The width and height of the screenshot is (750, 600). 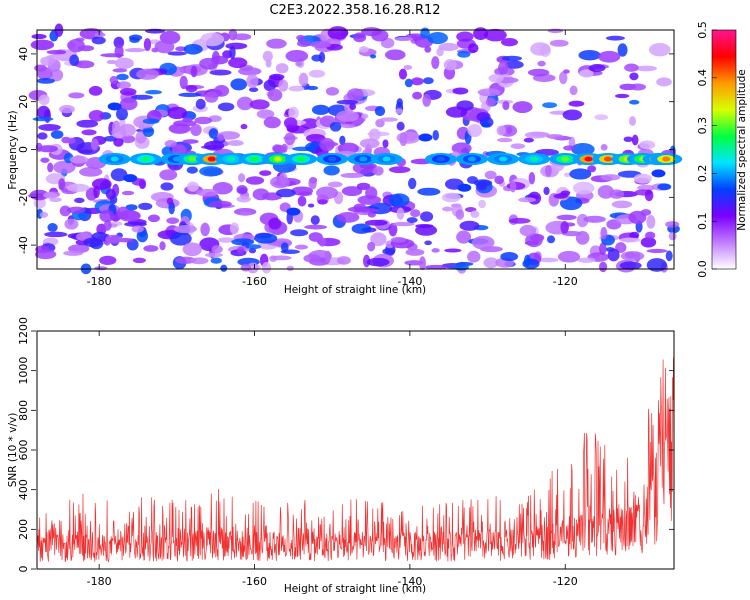 I want to click on snr-x-label: Height of straight line (km), so click(x=355, y=589).